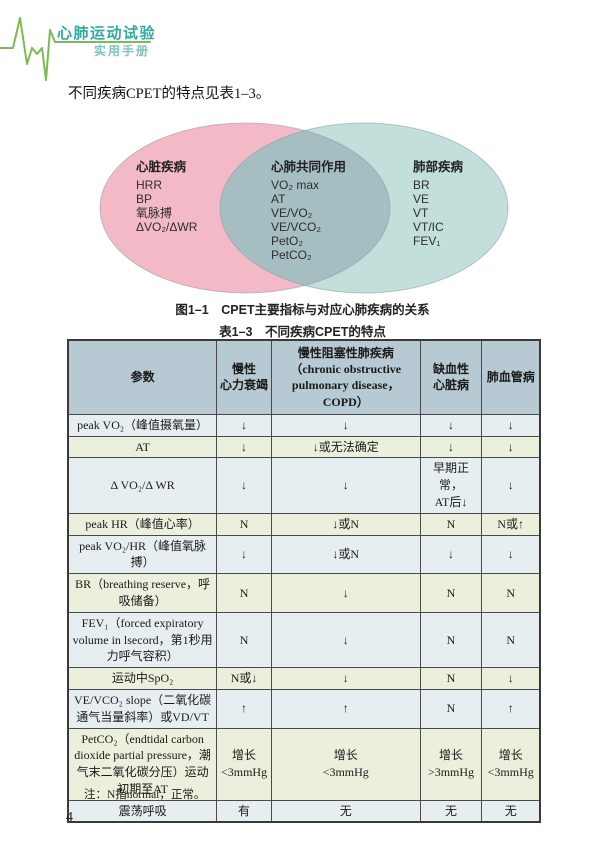  What do you see at coordinates (296, 227) in the screenshot?
I see `venn-middle-item: VE/VCO₂` at bounding box center [296, 227].